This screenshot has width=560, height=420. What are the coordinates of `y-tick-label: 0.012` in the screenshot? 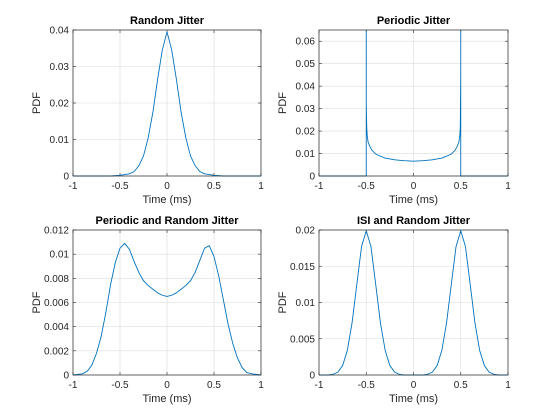 It's located at (56, 231).